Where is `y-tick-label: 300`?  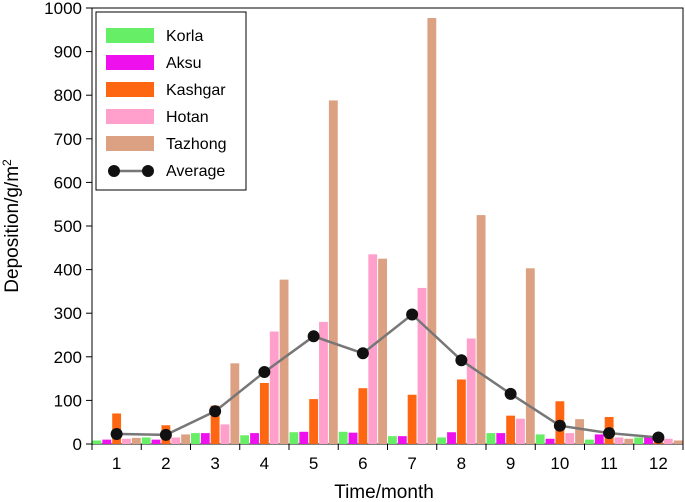 y-tick-label: 300 is located at coordinates (68, 313).